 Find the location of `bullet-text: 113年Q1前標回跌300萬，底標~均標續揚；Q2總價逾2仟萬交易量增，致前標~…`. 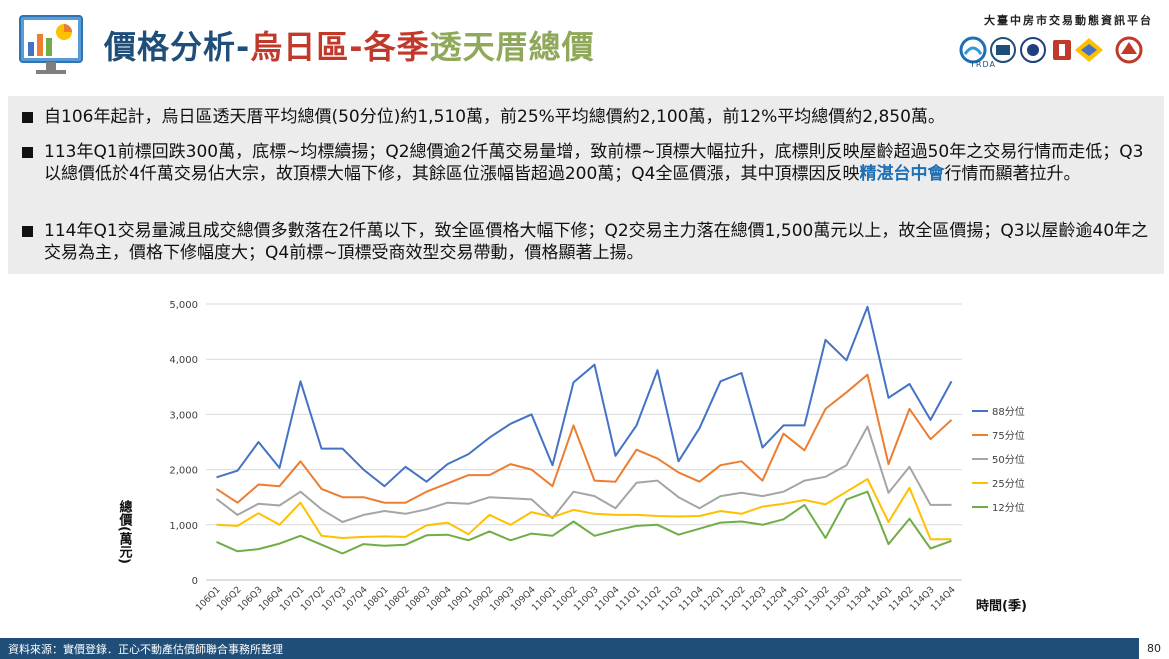

bullet-text: 113年Q1前標回跌300萬，底標~均標續揚；Q2總價逾2仟萬交易量增，致前標~… is located at coordinates (587, 163).